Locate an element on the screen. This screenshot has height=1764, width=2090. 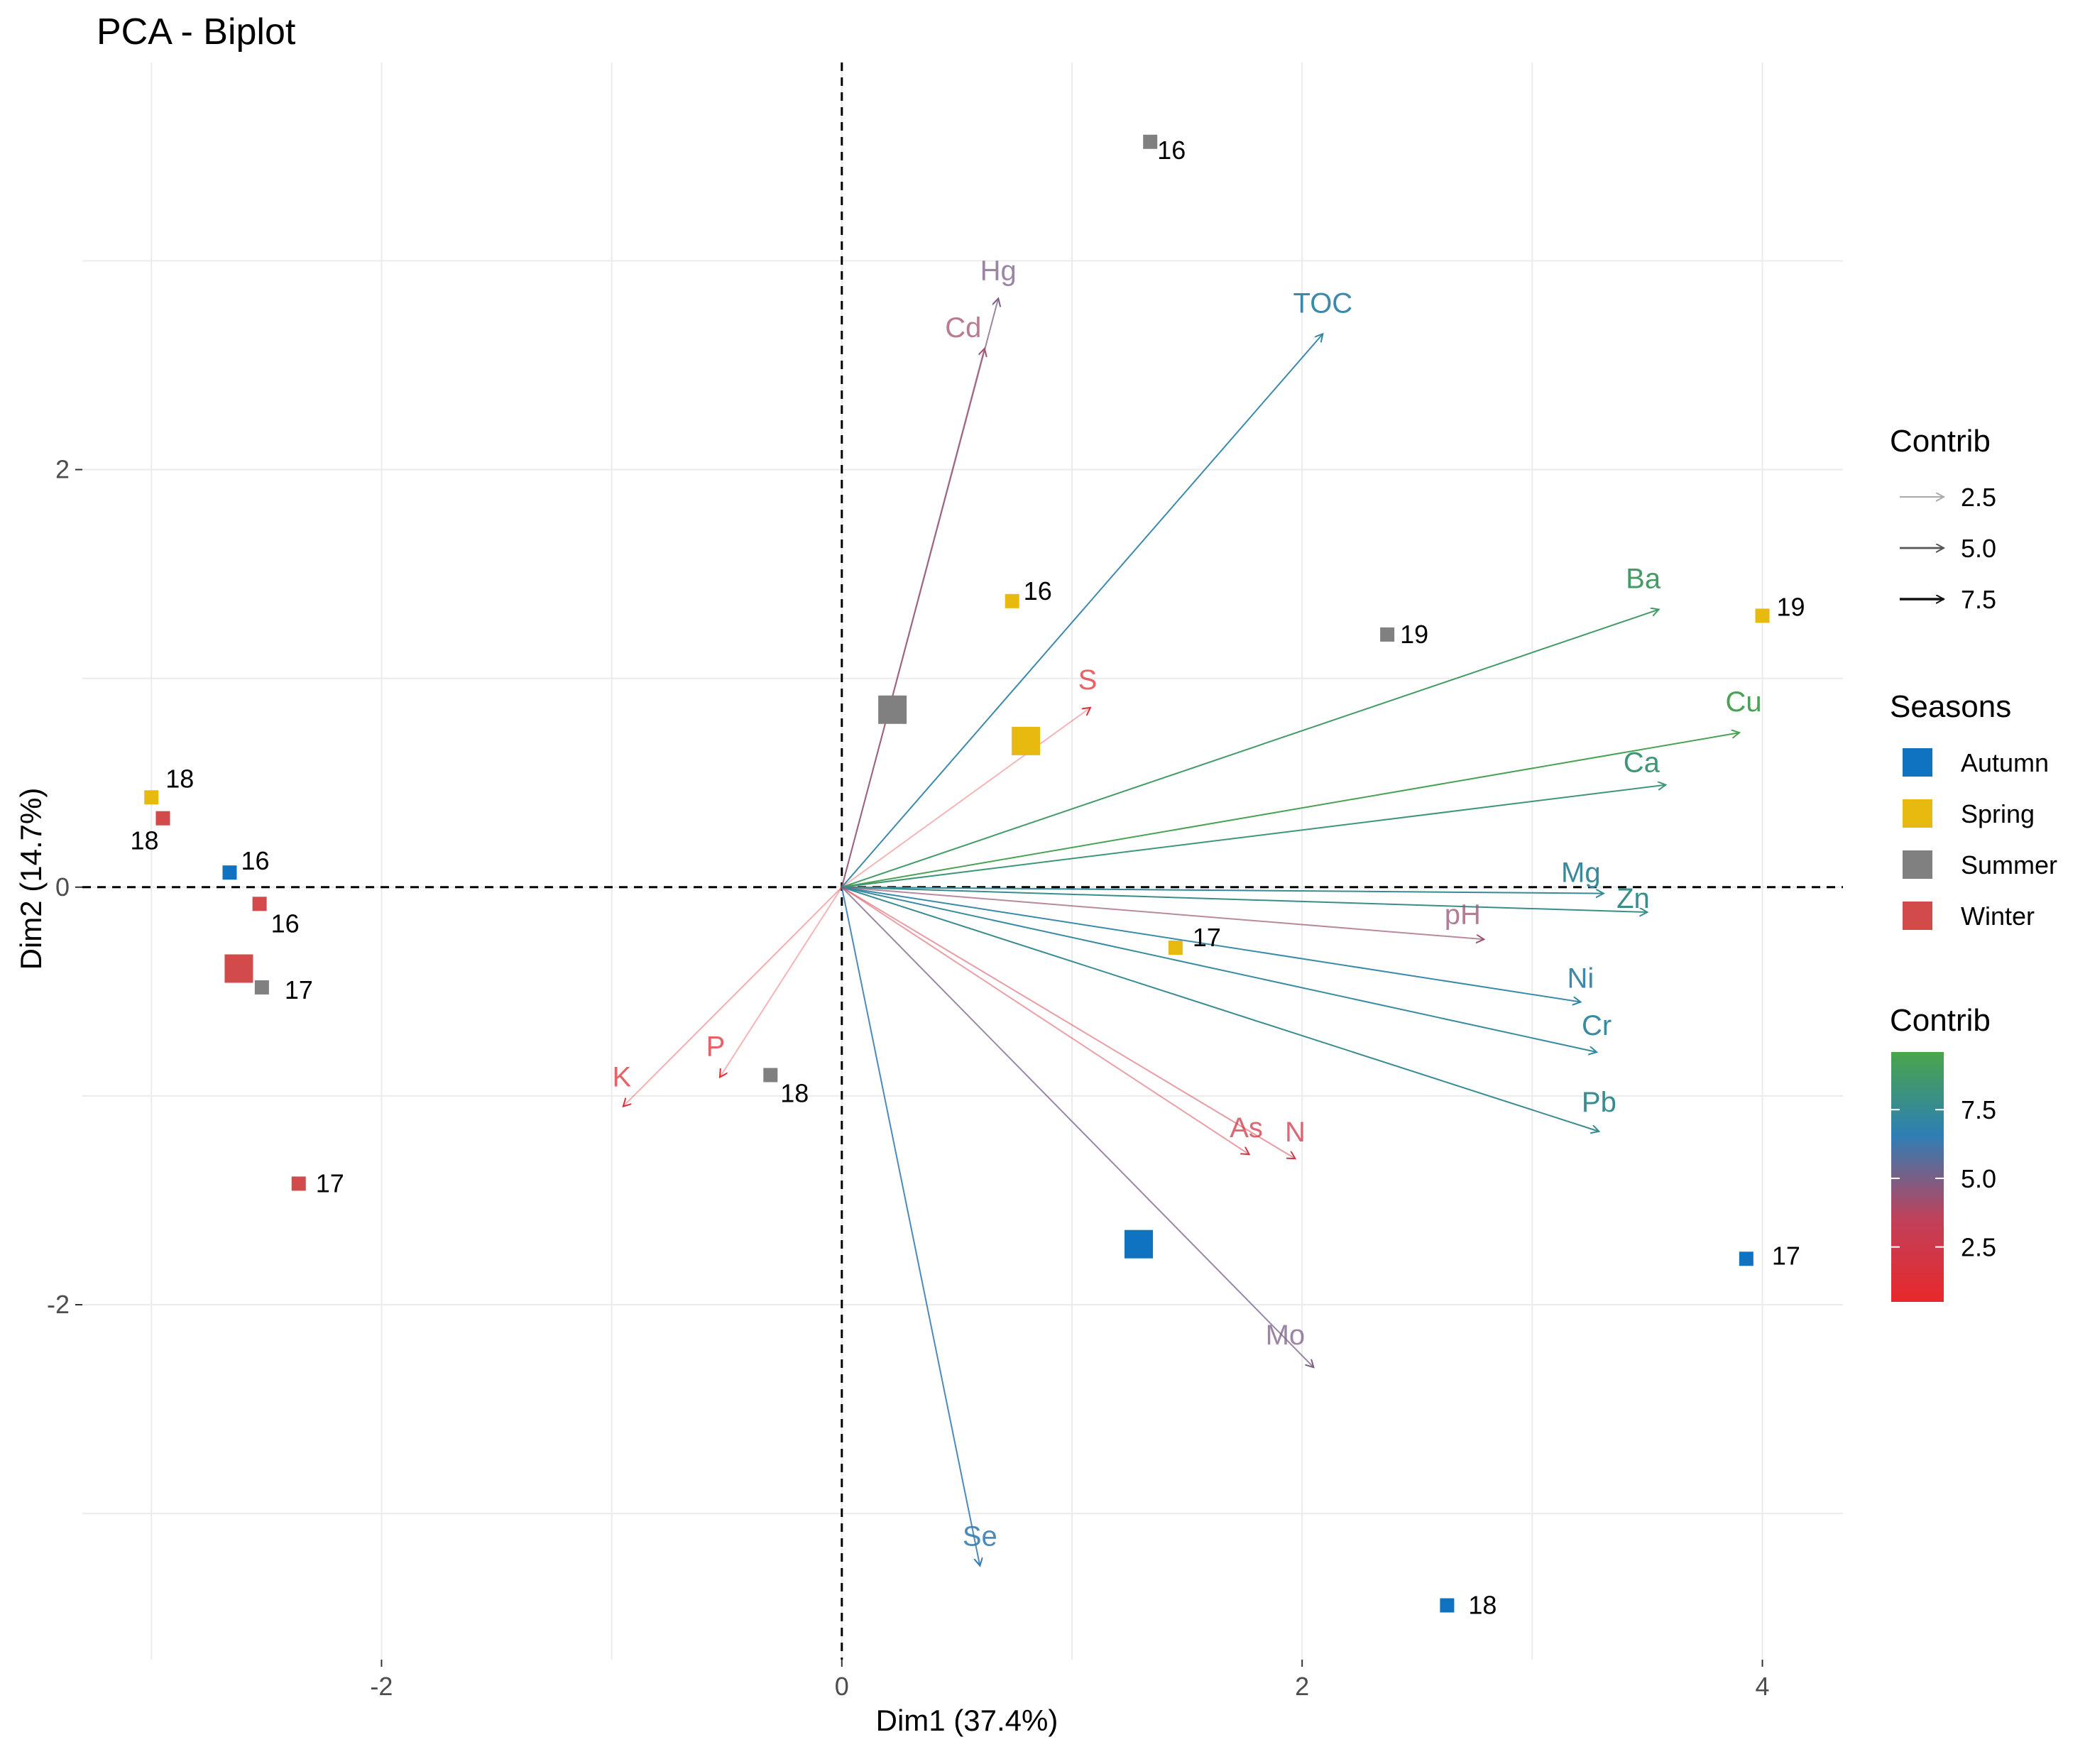
legend-contrib-gradient: Contrib 7.5 5.0 2.5 is located at coordinates (1943, 1152).